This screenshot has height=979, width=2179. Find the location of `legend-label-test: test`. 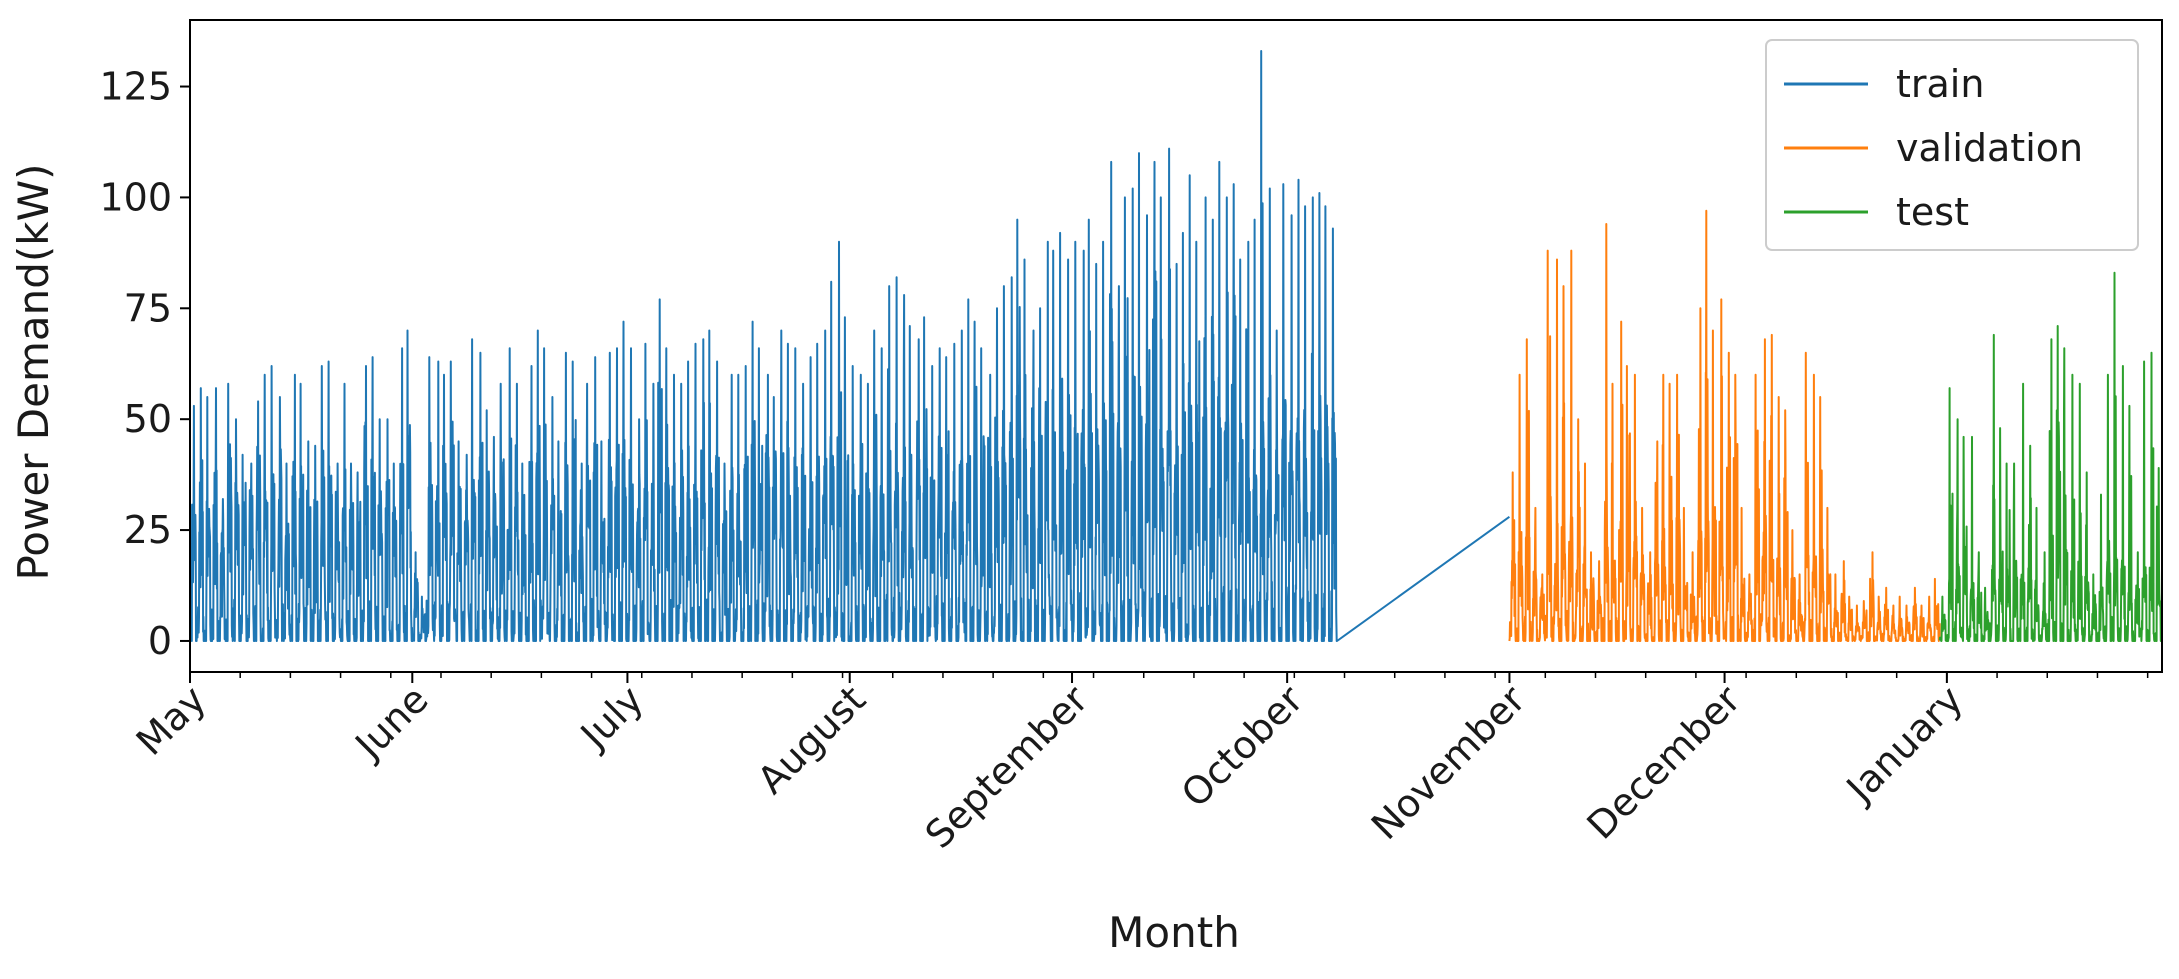

legend-label-test: test is located at coordinates (1932, 212).